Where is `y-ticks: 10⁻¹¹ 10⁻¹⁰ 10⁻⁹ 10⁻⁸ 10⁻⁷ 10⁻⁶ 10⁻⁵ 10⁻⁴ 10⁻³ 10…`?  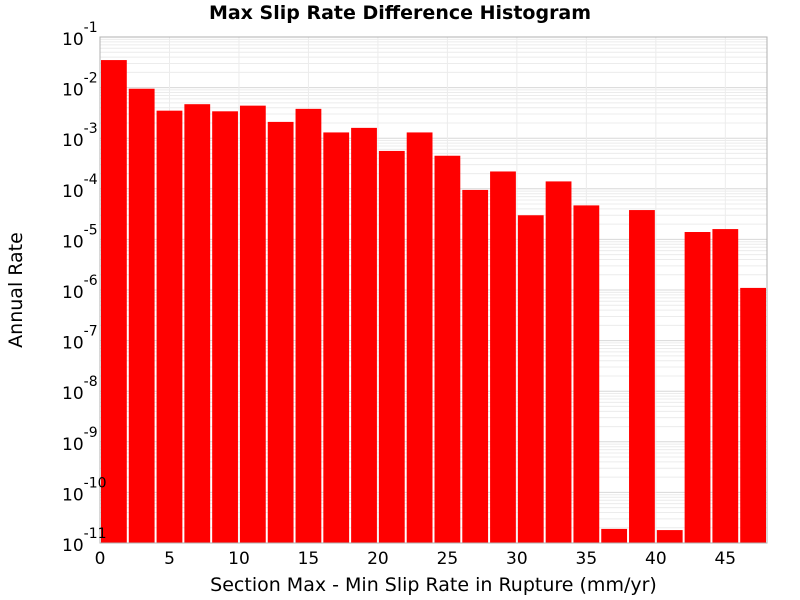 y-ticks: 10⁻¹¹ 10⁻¹⁰ 10⁻⁹ 10⁻⁸ 10⁻⁷ 10⁻⁶ 10⁻⁵ 10⁻⁴ 10⁻³ 10… is located at coordinates (84, 288).